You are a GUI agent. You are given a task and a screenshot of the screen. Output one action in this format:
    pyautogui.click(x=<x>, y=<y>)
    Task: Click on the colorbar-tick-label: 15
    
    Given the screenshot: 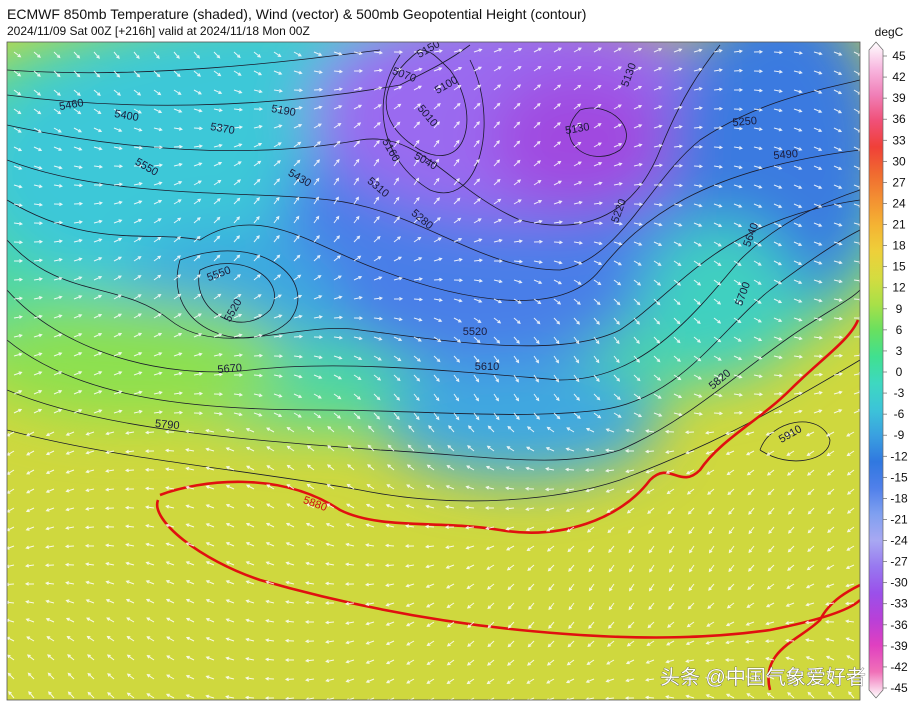 What is the action you would take?
    pyautogui.click(x=899, y=267)
    